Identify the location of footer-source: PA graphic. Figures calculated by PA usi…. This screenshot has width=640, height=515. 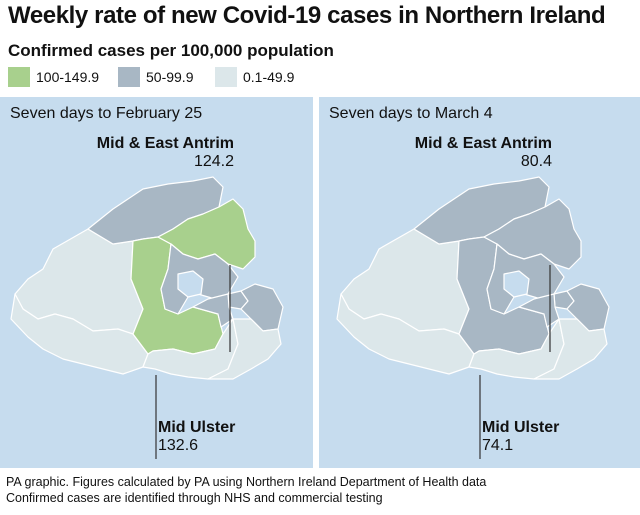
(246, 482).